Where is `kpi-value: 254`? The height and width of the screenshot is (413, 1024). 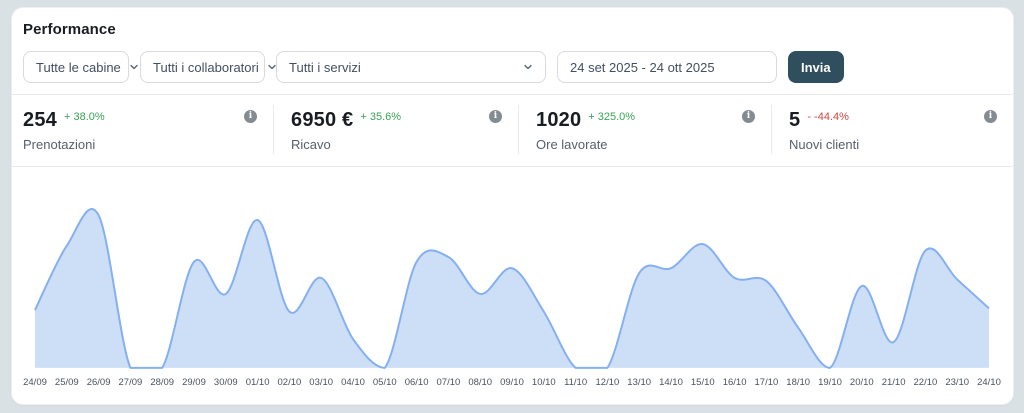 kpi-value: 254 is located at coordinates (40, 120).